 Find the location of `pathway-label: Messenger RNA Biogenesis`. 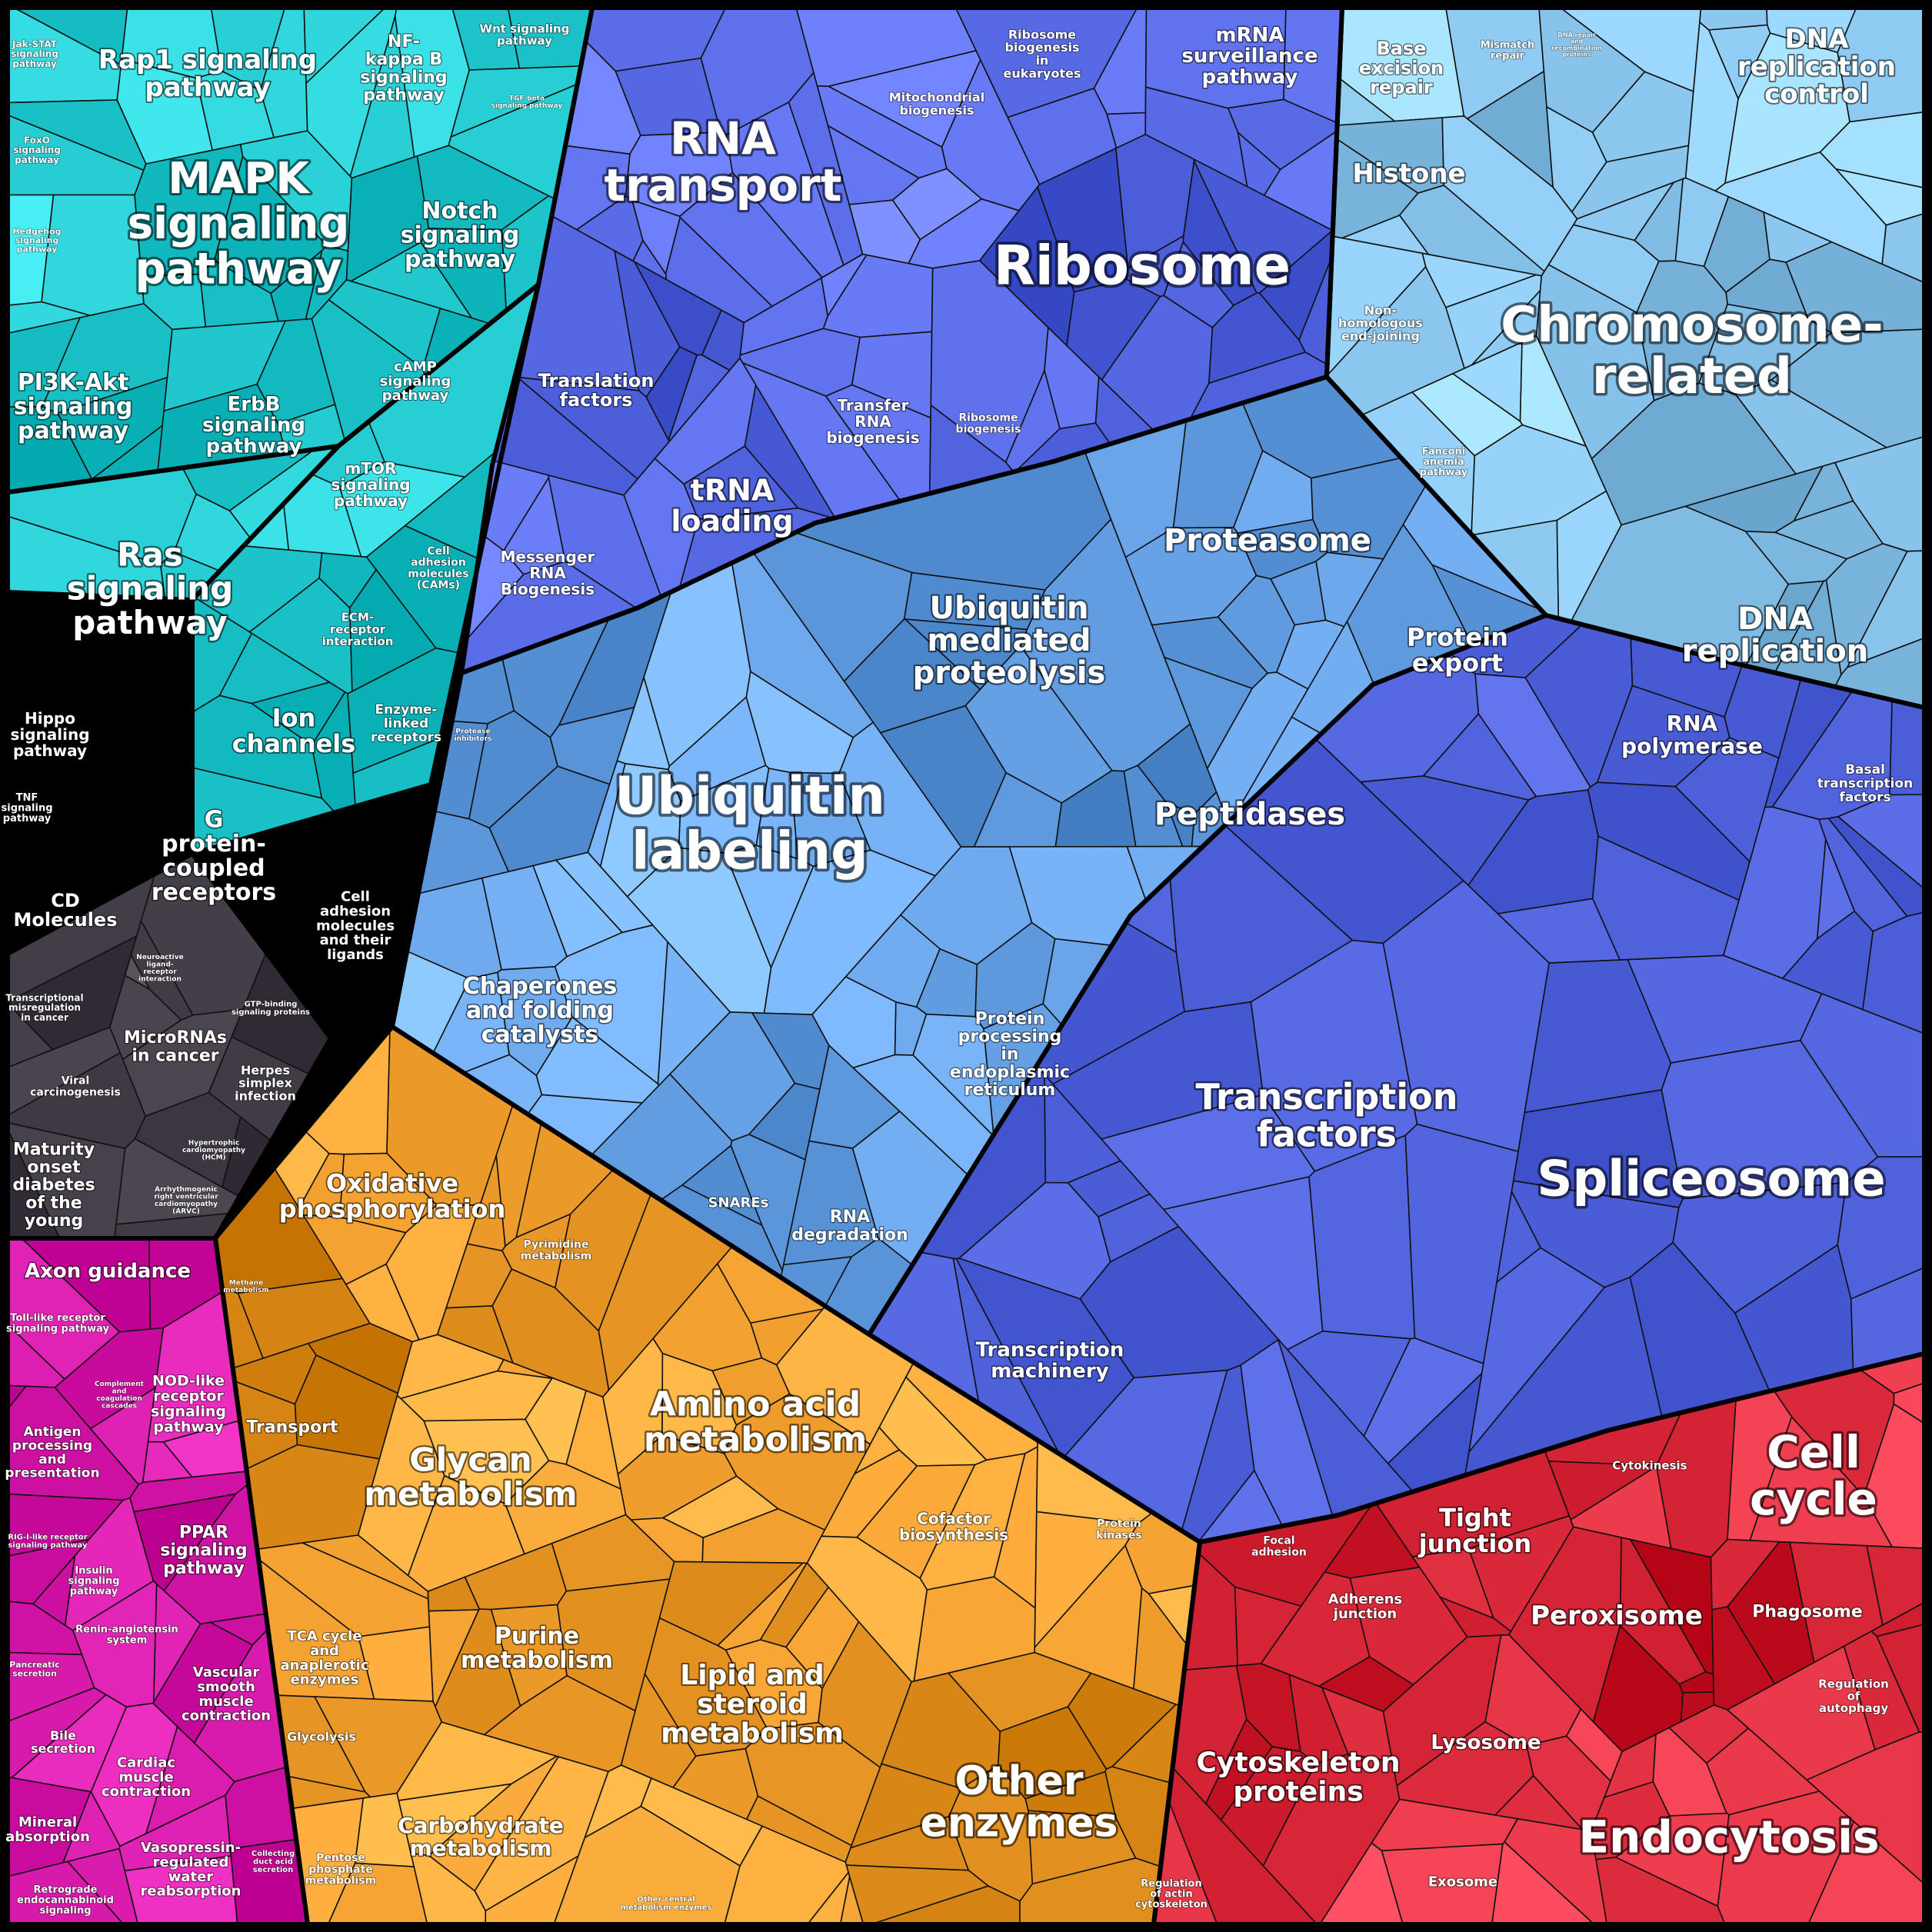

pathway-label: Messenger RNA Biogenesis is located at coordinates (547, 573).